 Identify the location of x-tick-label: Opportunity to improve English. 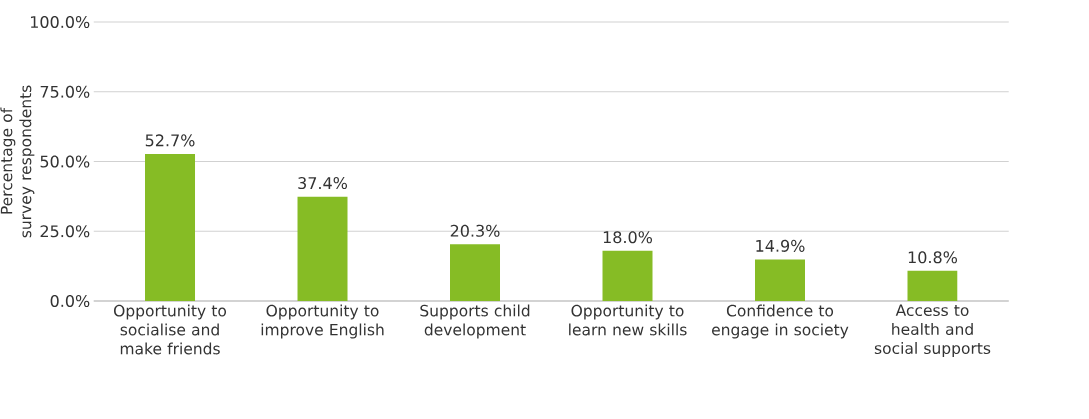
(322, 321).